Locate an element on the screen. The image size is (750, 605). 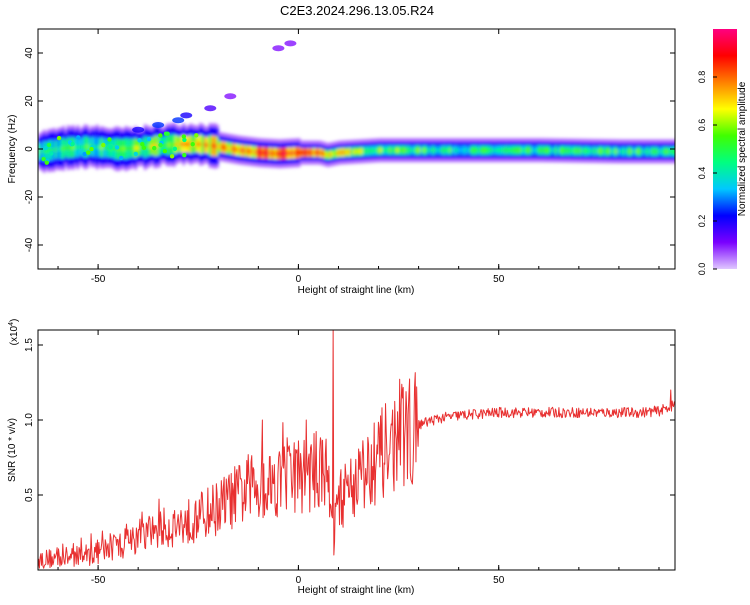
spectrogram-y-tick-label: 20 is located at coordinates (29, 101).